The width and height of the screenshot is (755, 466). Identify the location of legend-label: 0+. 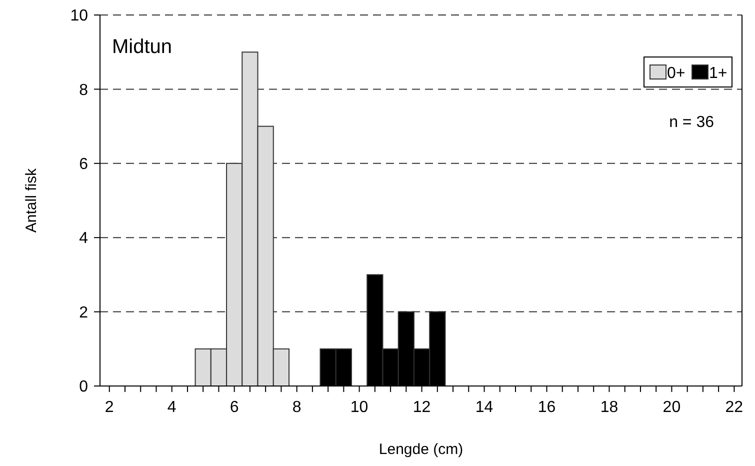
(676, 73).